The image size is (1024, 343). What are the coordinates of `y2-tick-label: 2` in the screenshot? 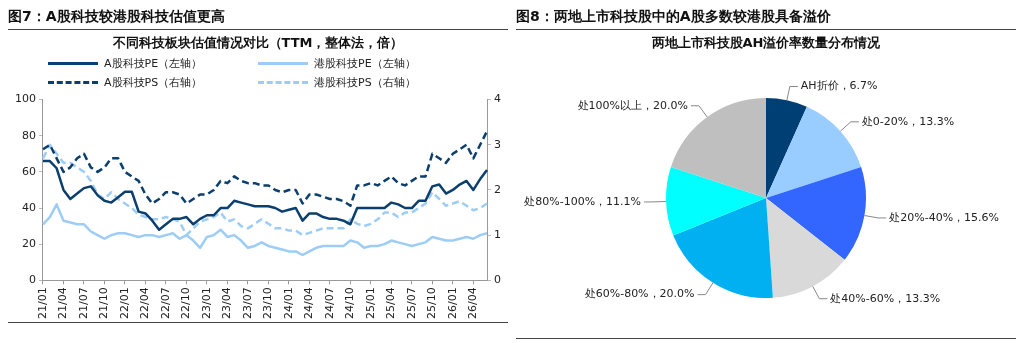 It's located at (497, 189).